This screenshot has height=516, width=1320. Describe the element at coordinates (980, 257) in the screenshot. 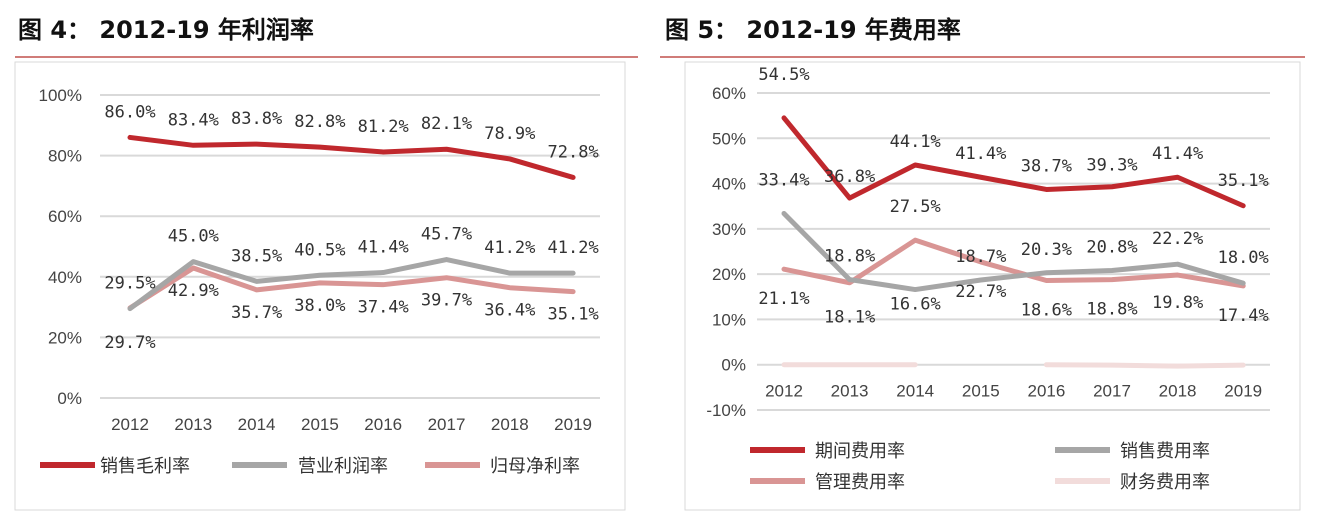

I see `data-label: 18.7%` at that location.